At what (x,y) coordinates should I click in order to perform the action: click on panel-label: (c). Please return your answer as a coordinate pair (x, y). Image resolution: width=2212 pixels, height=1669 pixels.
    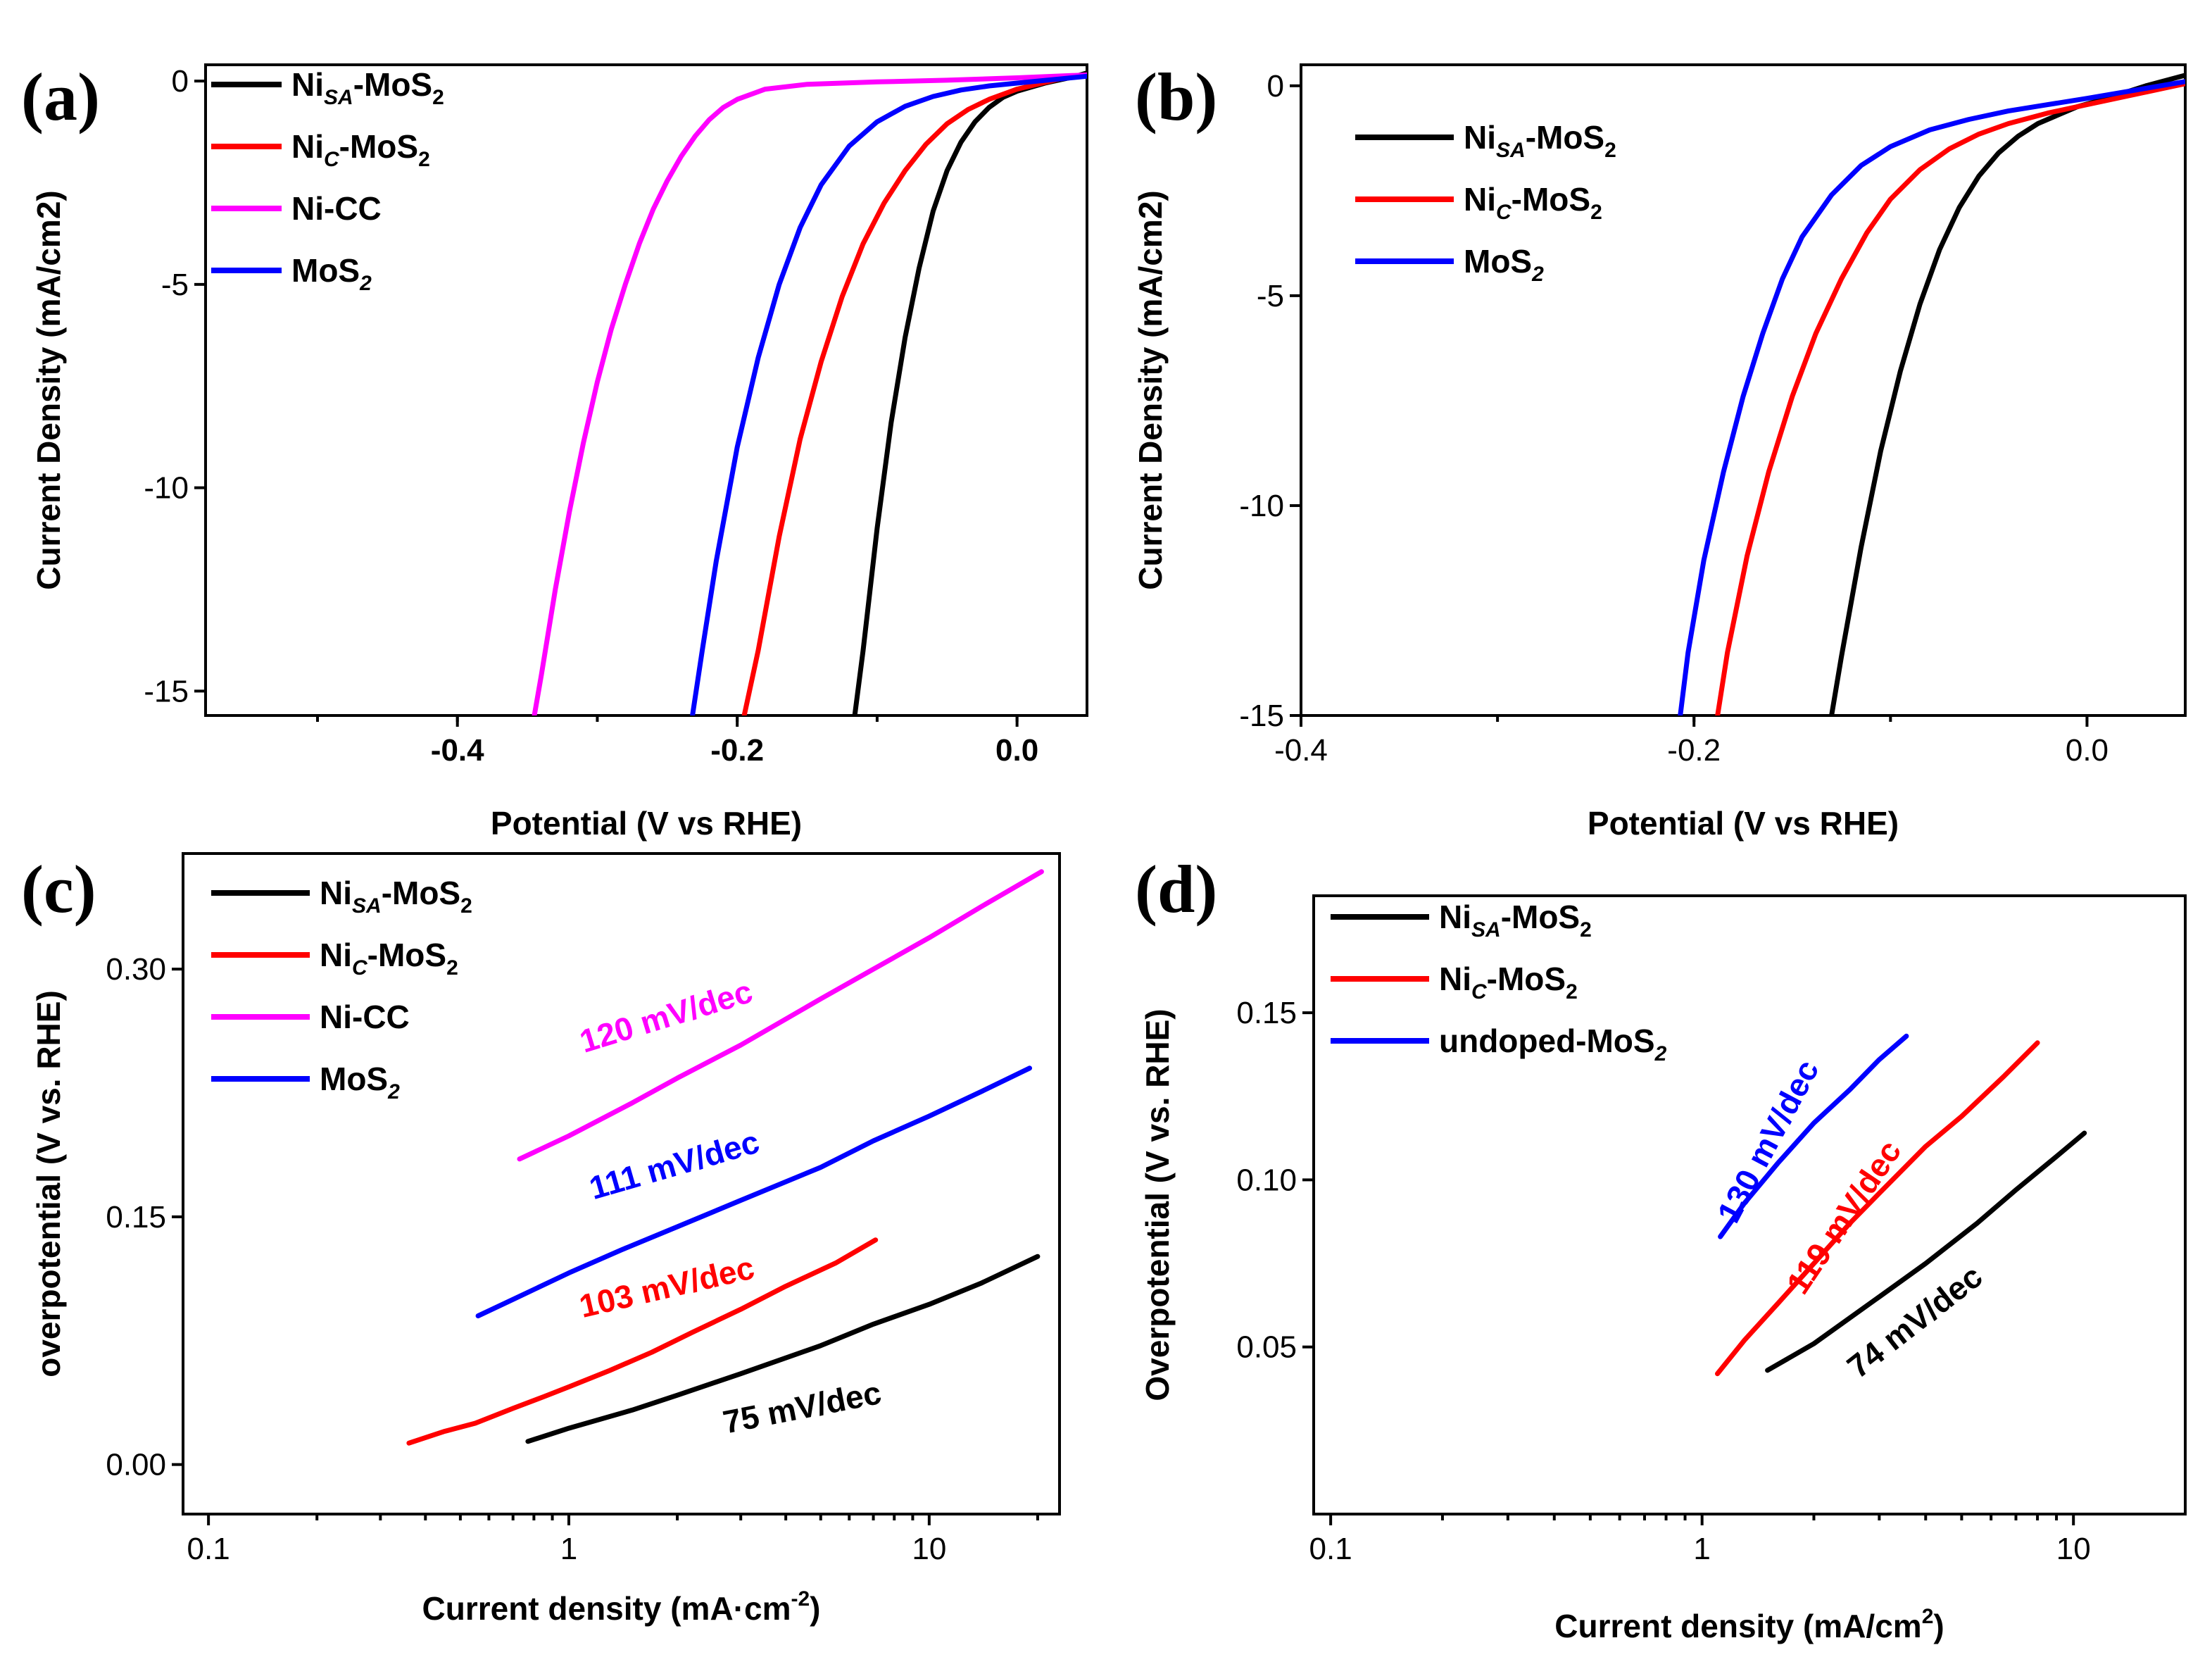
    Looking at the image, I should click on (58, 889).